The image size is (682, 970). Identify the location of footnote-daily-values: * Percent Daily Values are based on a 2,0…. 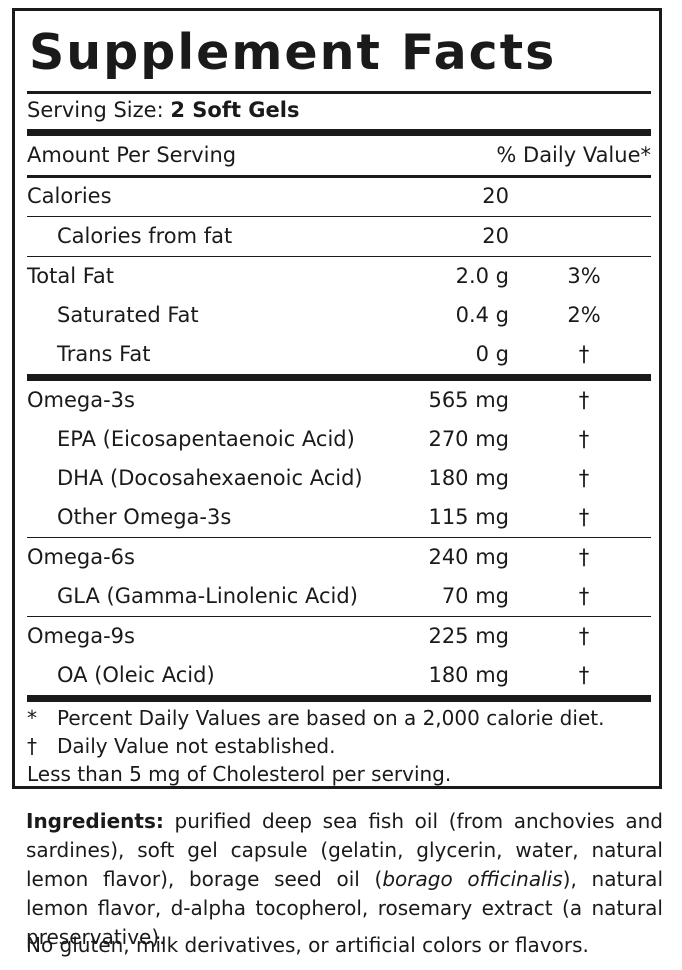
(315, 718).